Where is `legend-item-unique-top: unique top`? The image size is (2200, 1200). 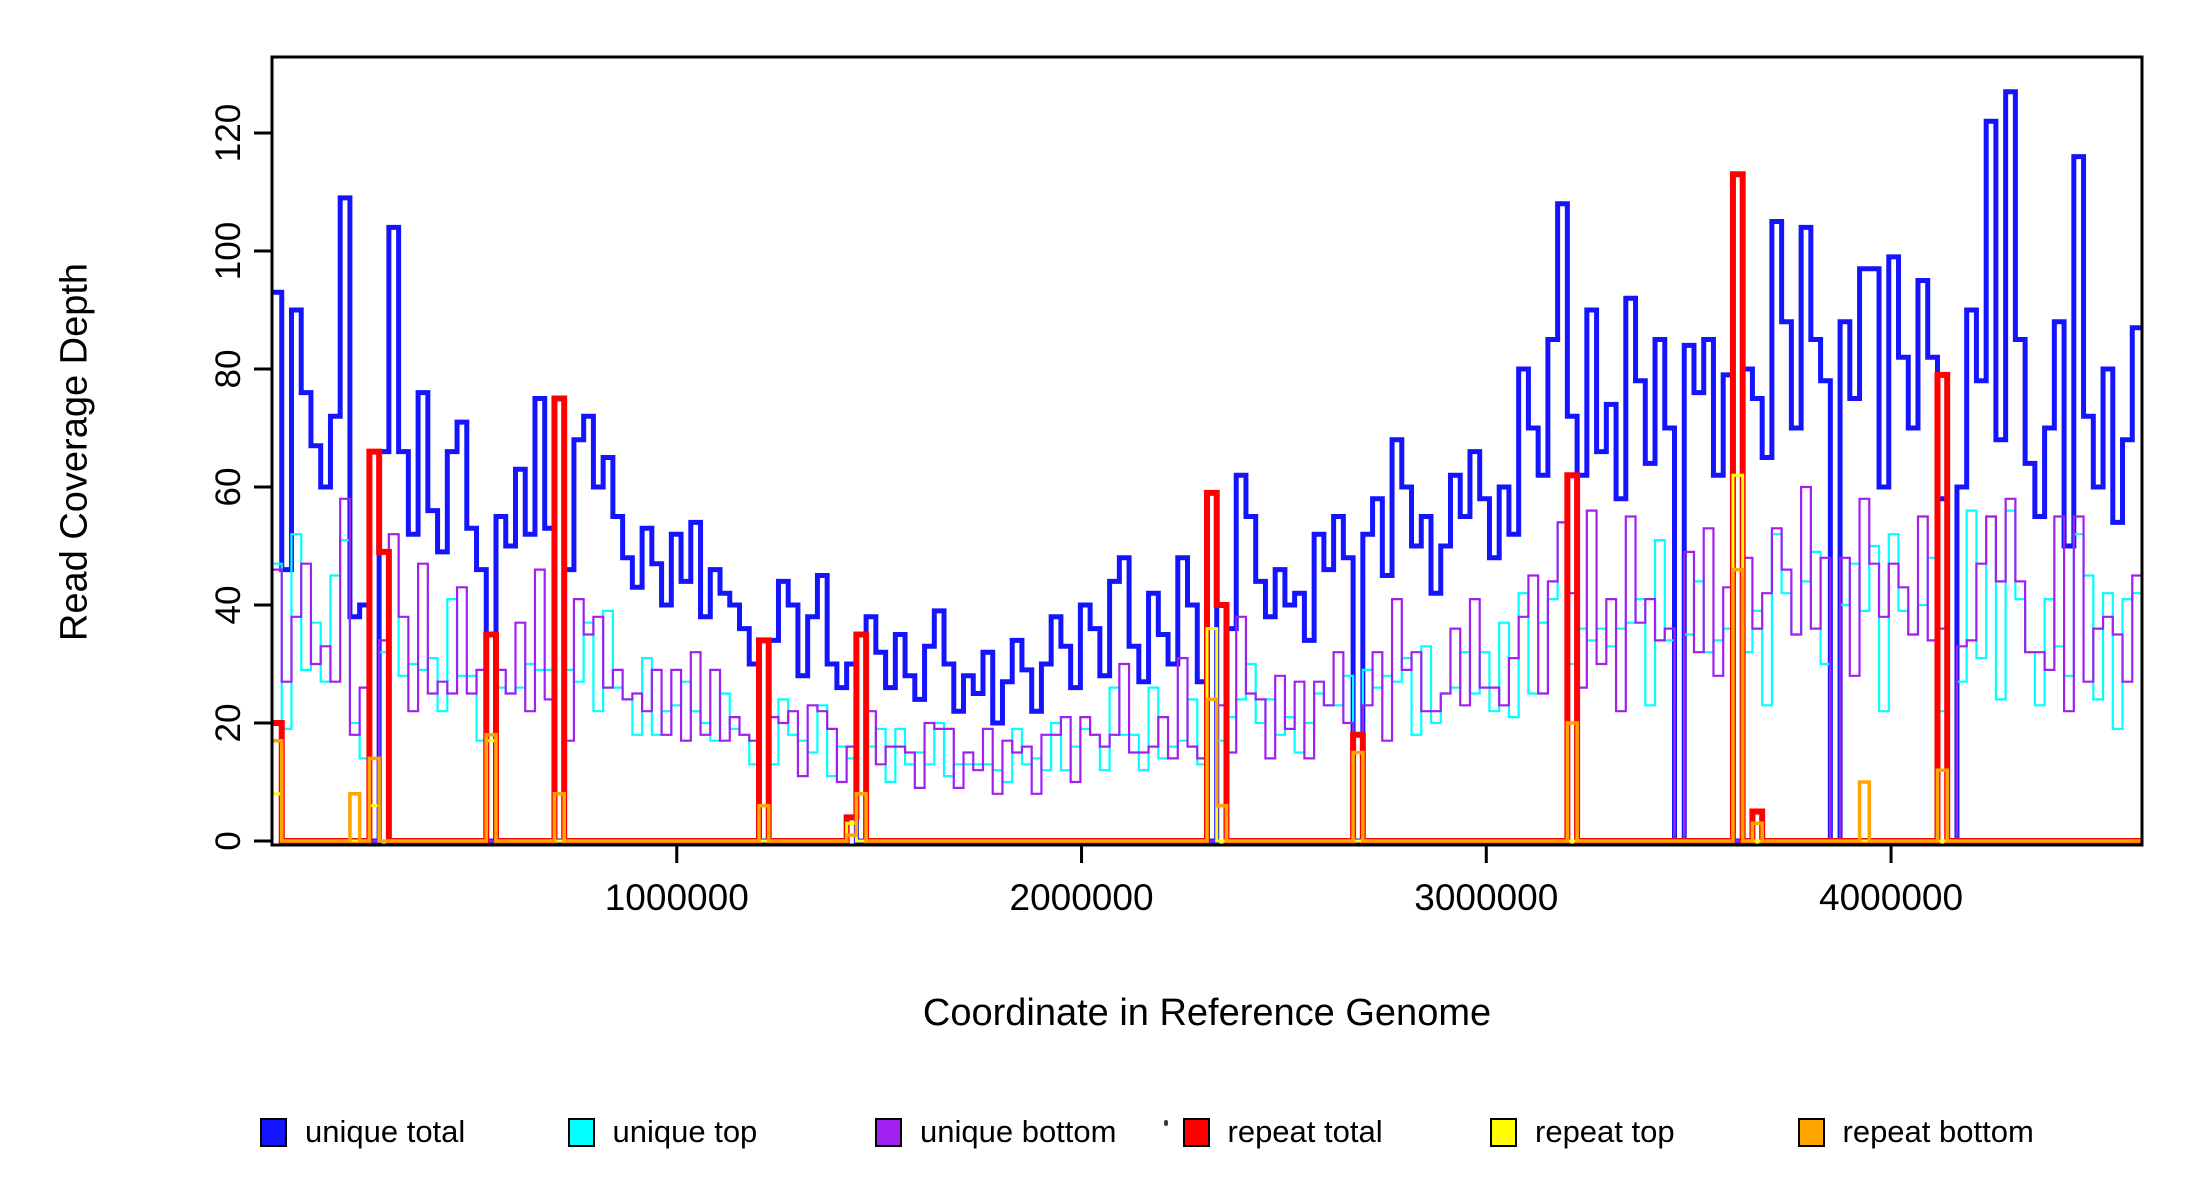
legend-item-unique-top: unique top is located at coordinates (662, 1132).